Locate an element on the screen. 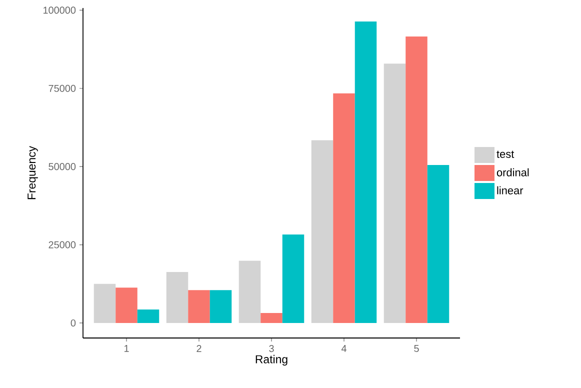 This screenshot has height=388, width=581. x-tick-label: 2 is located at coordinates (199, 348).